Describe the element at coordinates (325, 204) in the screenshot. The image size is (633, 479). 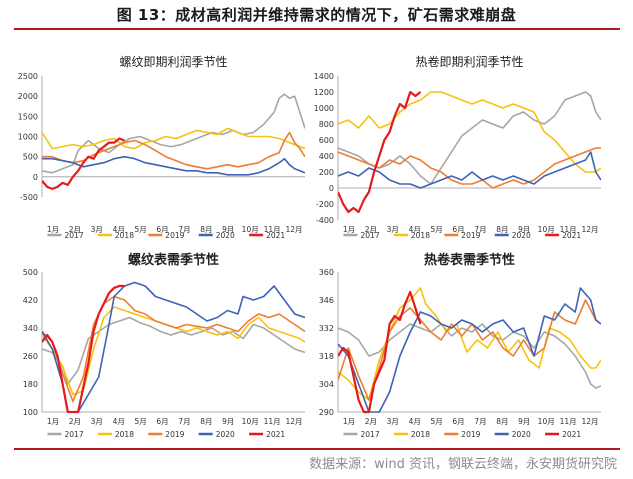
I see `y-tick-label: -200` at that location.